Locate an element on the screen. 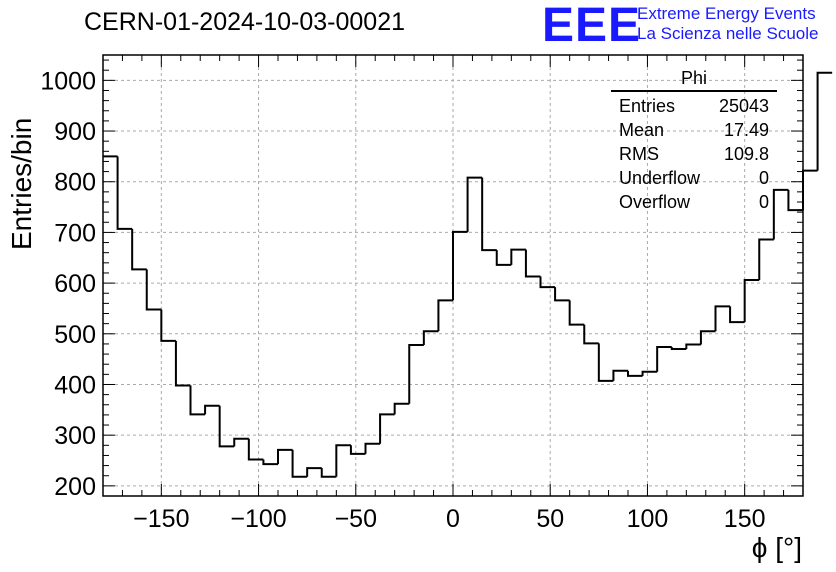 The width and height of the screenshot is (836, 572). stats-title: Phi is located at coordinates (693, 78).